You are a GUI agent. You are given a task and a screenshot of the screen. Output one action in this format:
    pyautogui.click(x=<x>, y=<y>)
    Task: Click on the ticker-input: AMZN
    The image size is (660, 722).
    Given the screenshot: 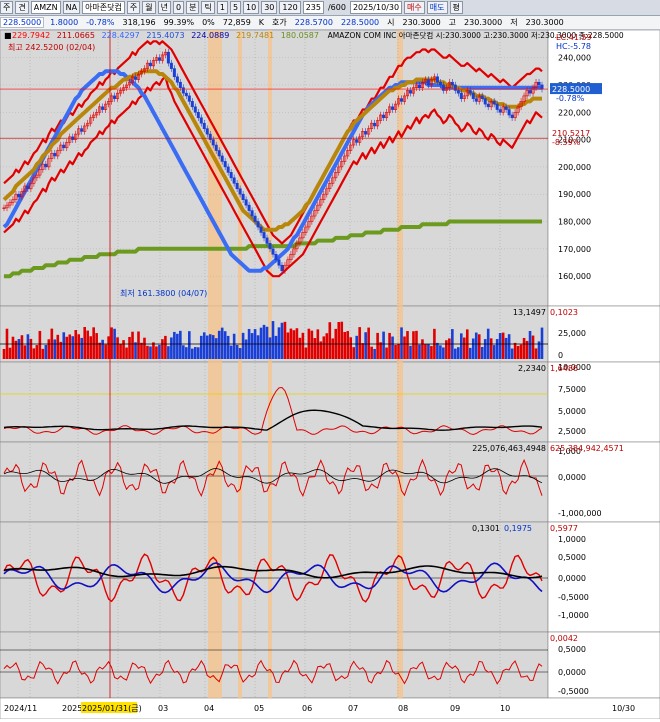 What is the action you would take?
    pyautogui.click(x=45, y=7)
    